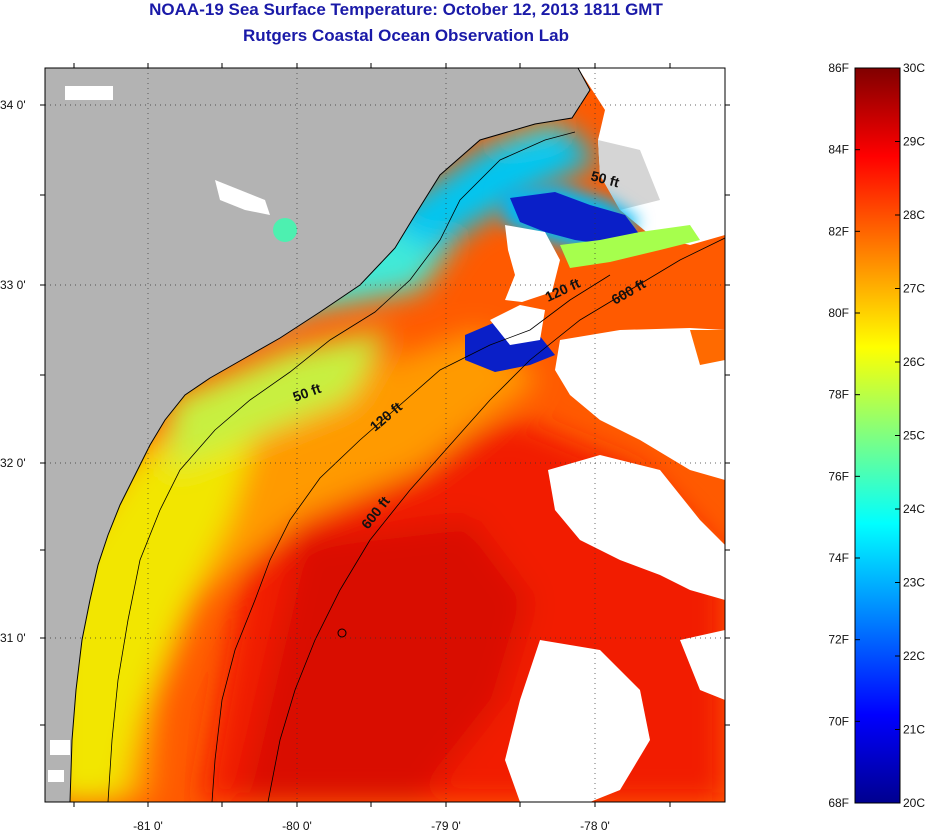 The width and height of the screenshot is (936, 832). What do you see at coordinates (575, 218) in the screenshot?
I see `cold-patch` at bounding box center [575, 218].